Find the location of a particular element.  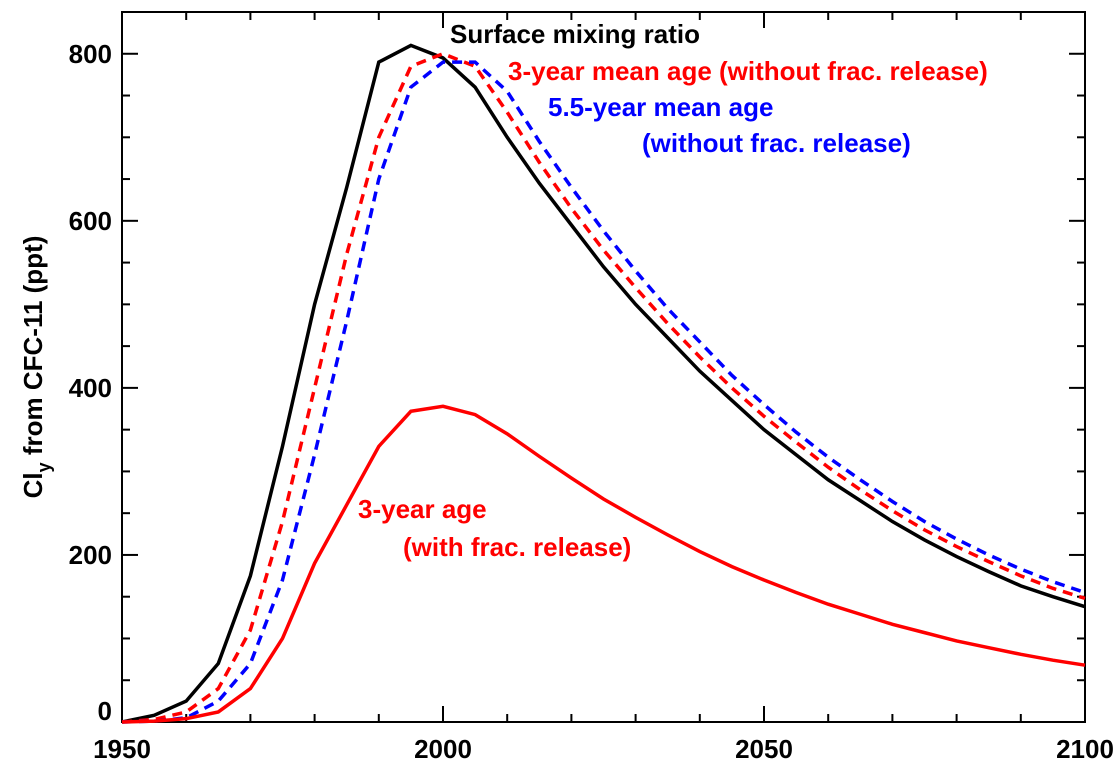

series-label: (without frac. release) is located at coordinates (776, 143).